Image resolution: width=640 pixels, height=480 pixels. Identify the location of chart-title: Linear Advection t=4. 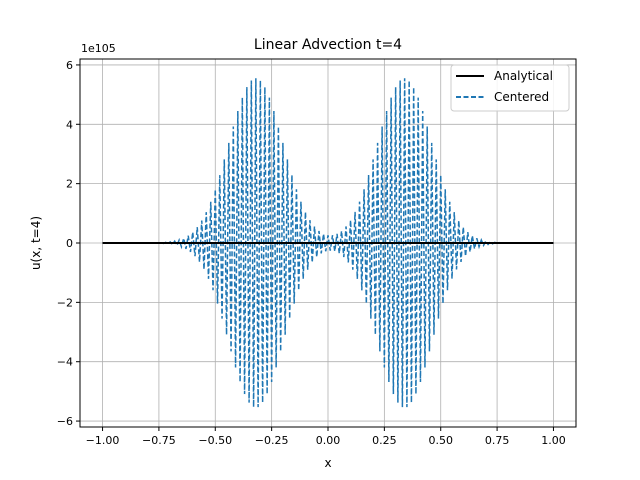
(328, 45).